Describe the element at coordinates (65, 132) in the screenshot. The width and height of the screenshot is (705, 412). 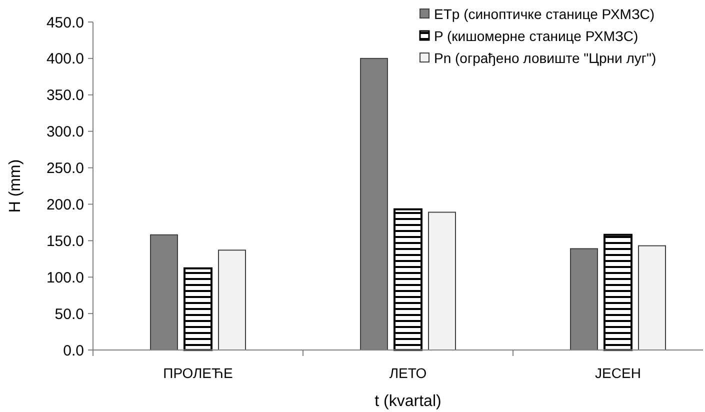
I see `y-tick-label: 300.0` at that location.